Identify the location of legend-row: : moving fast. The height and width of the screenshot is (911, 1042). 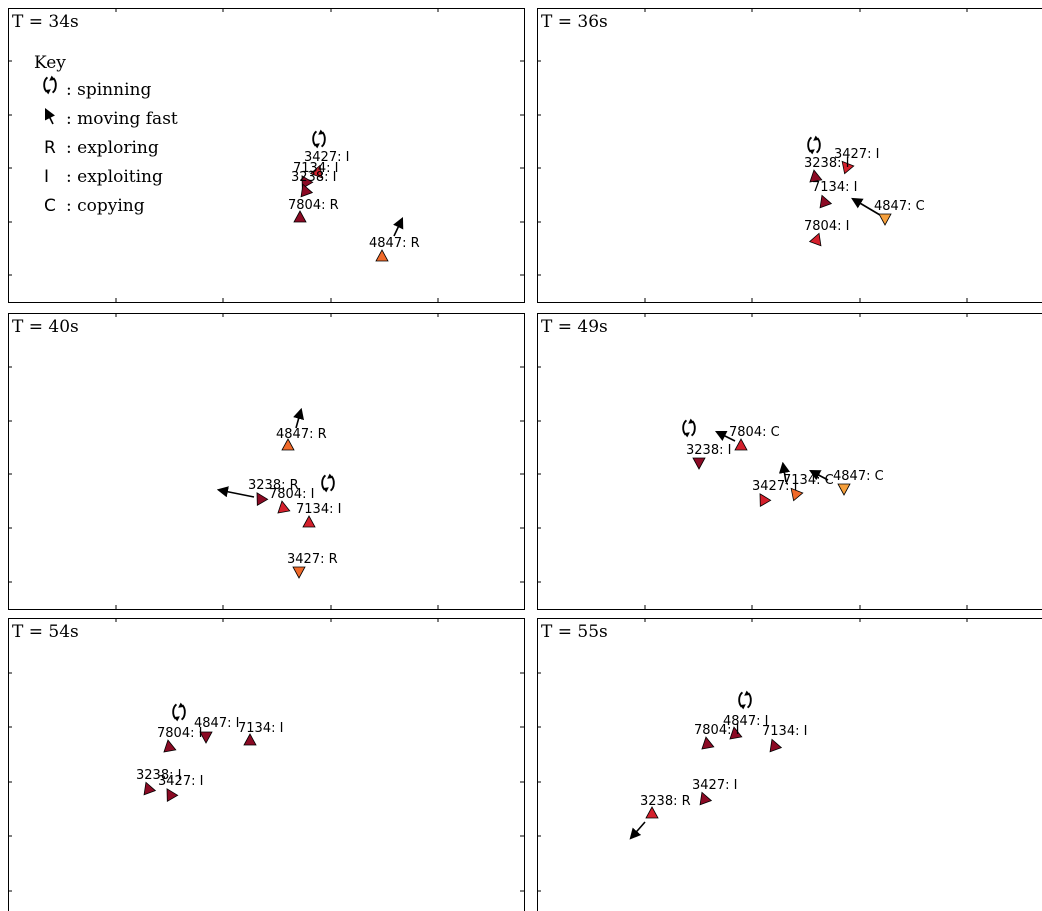
(111, 118).